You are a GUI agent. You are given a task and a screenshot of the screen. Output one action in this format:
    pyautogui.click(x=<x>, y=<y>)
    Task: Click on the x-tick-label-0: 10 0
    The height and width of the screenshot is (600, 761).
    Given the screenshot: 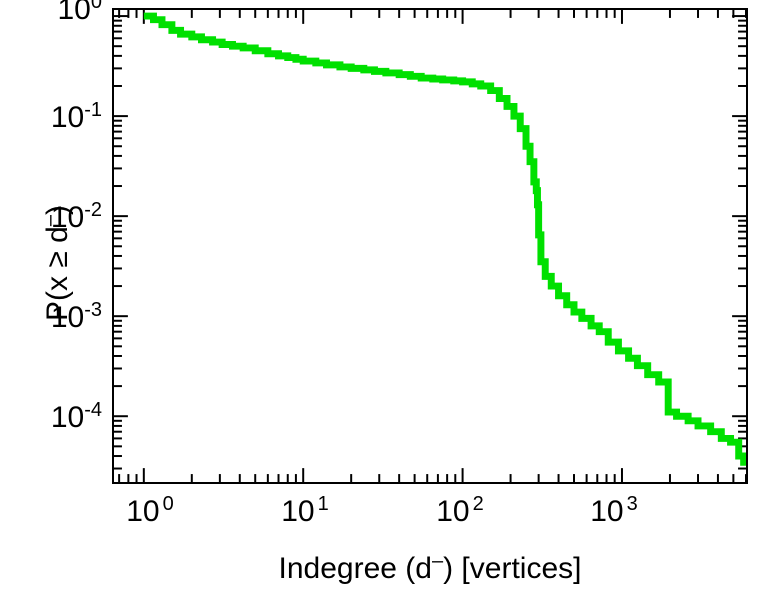 What is the action you would take?
    pyautogui.click(x=150, y=510)
    